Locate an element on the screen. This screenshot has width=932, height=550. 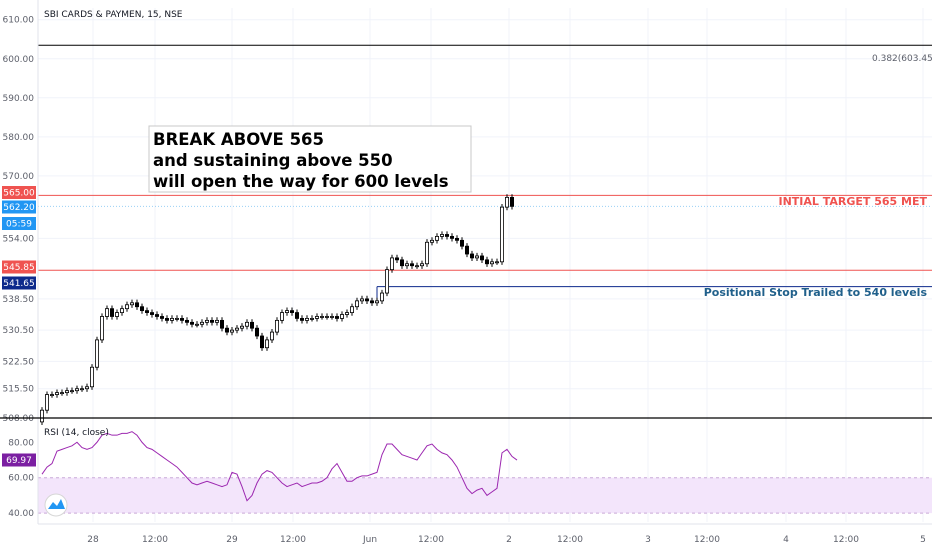
y-tick-label: 538.50 is located at coordinates (19, 300).